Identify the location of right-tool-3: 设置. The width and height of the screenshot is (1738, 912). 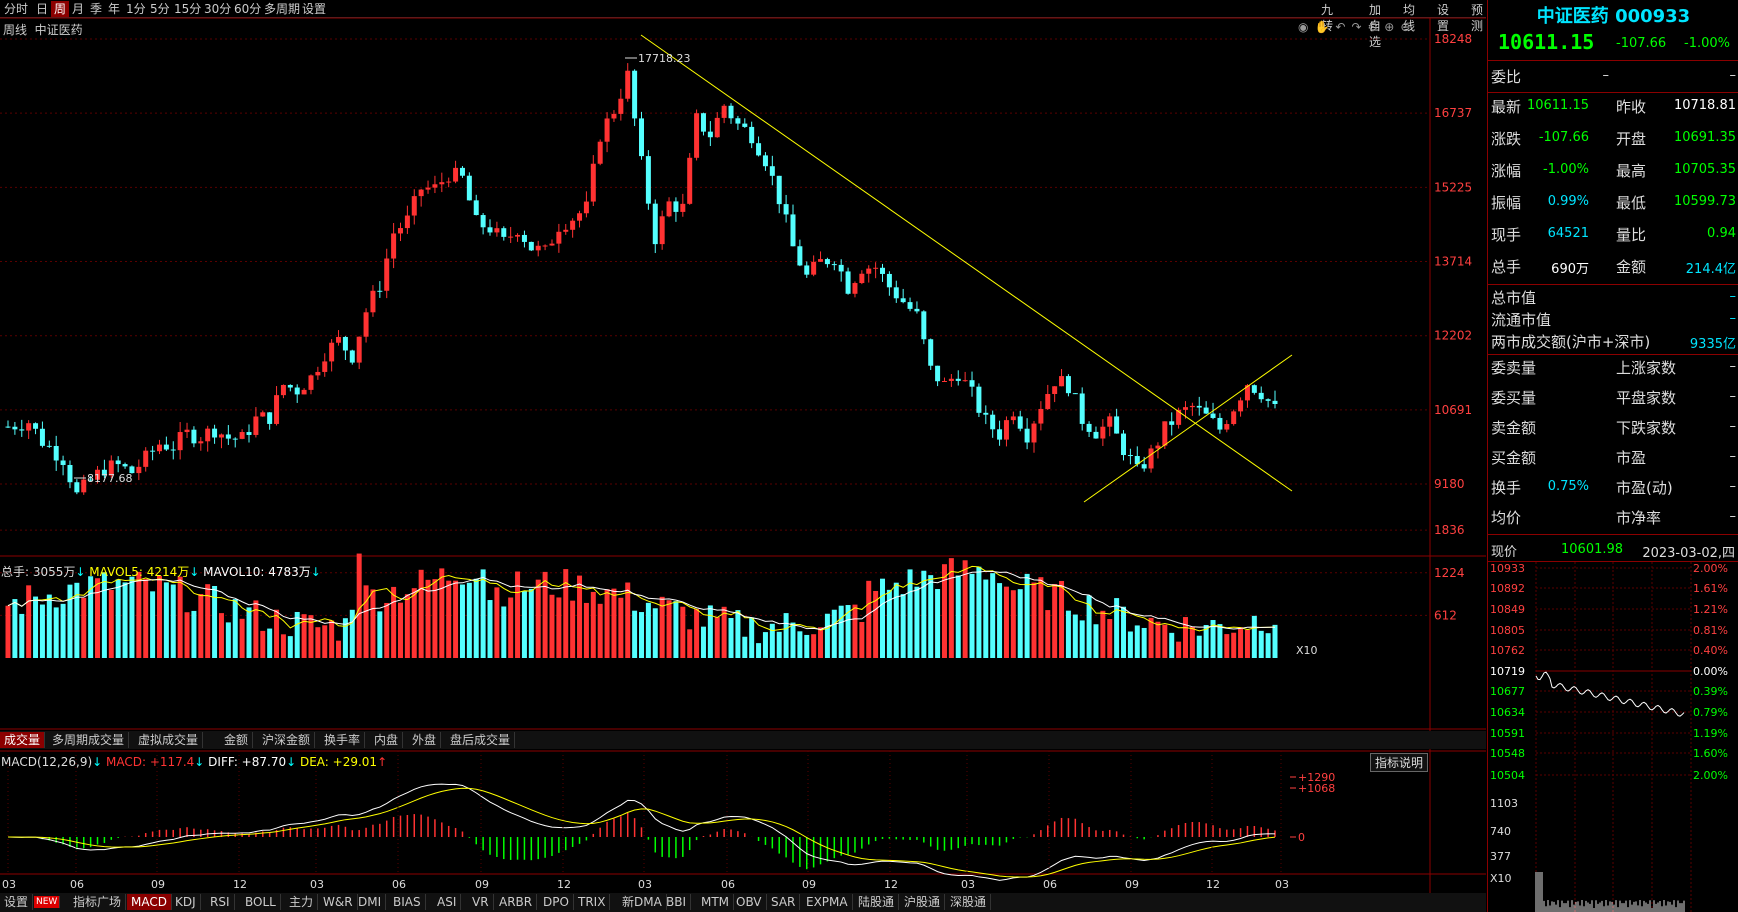
(1442, 18).